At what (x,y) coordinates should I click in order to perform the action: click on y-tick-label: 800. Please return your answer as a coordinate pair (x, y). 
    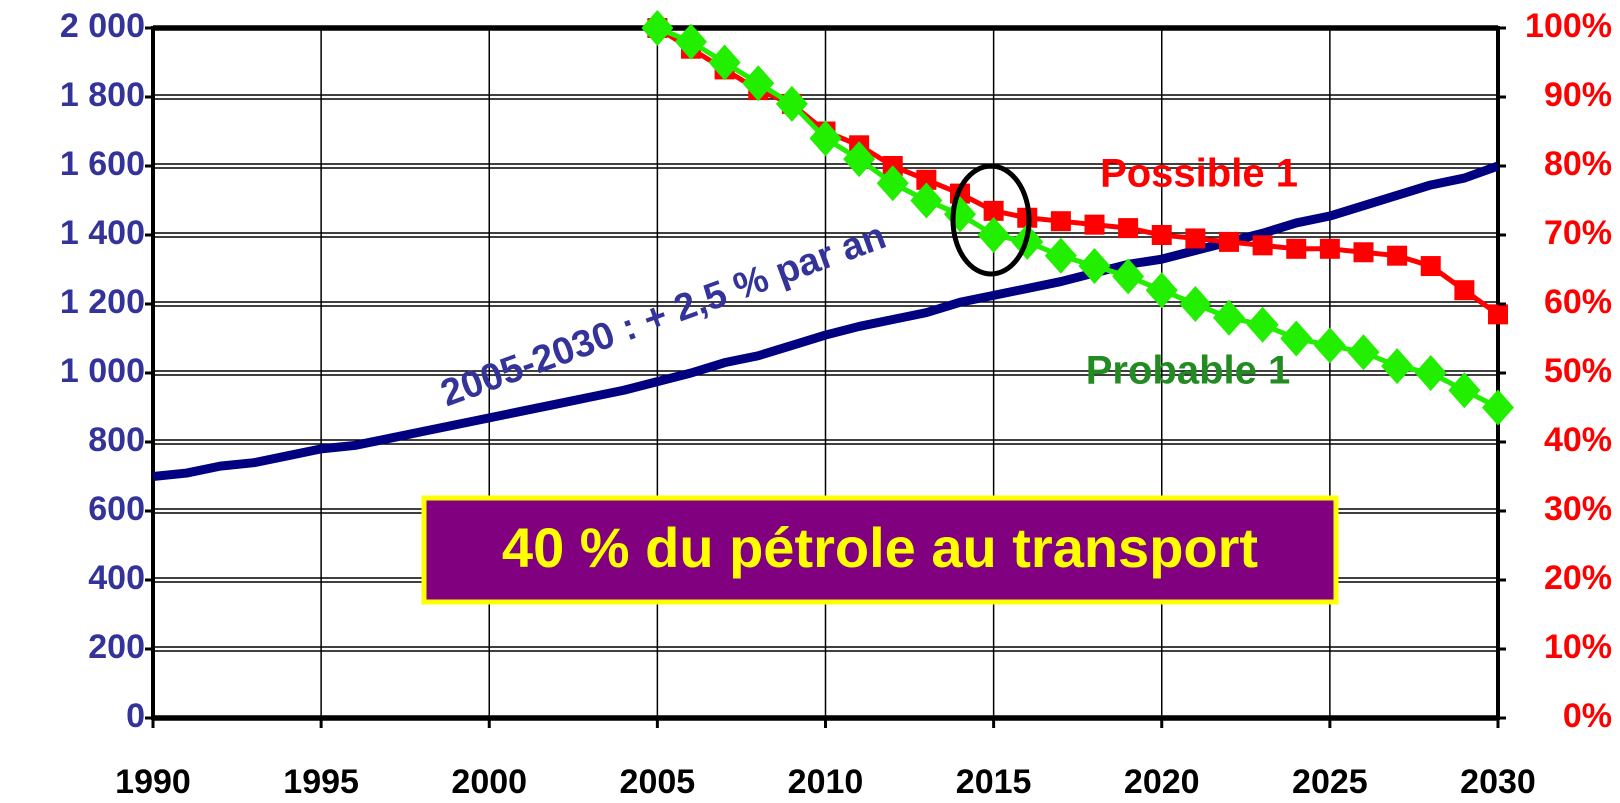
    Looking at the image, I should click on (116, 440).